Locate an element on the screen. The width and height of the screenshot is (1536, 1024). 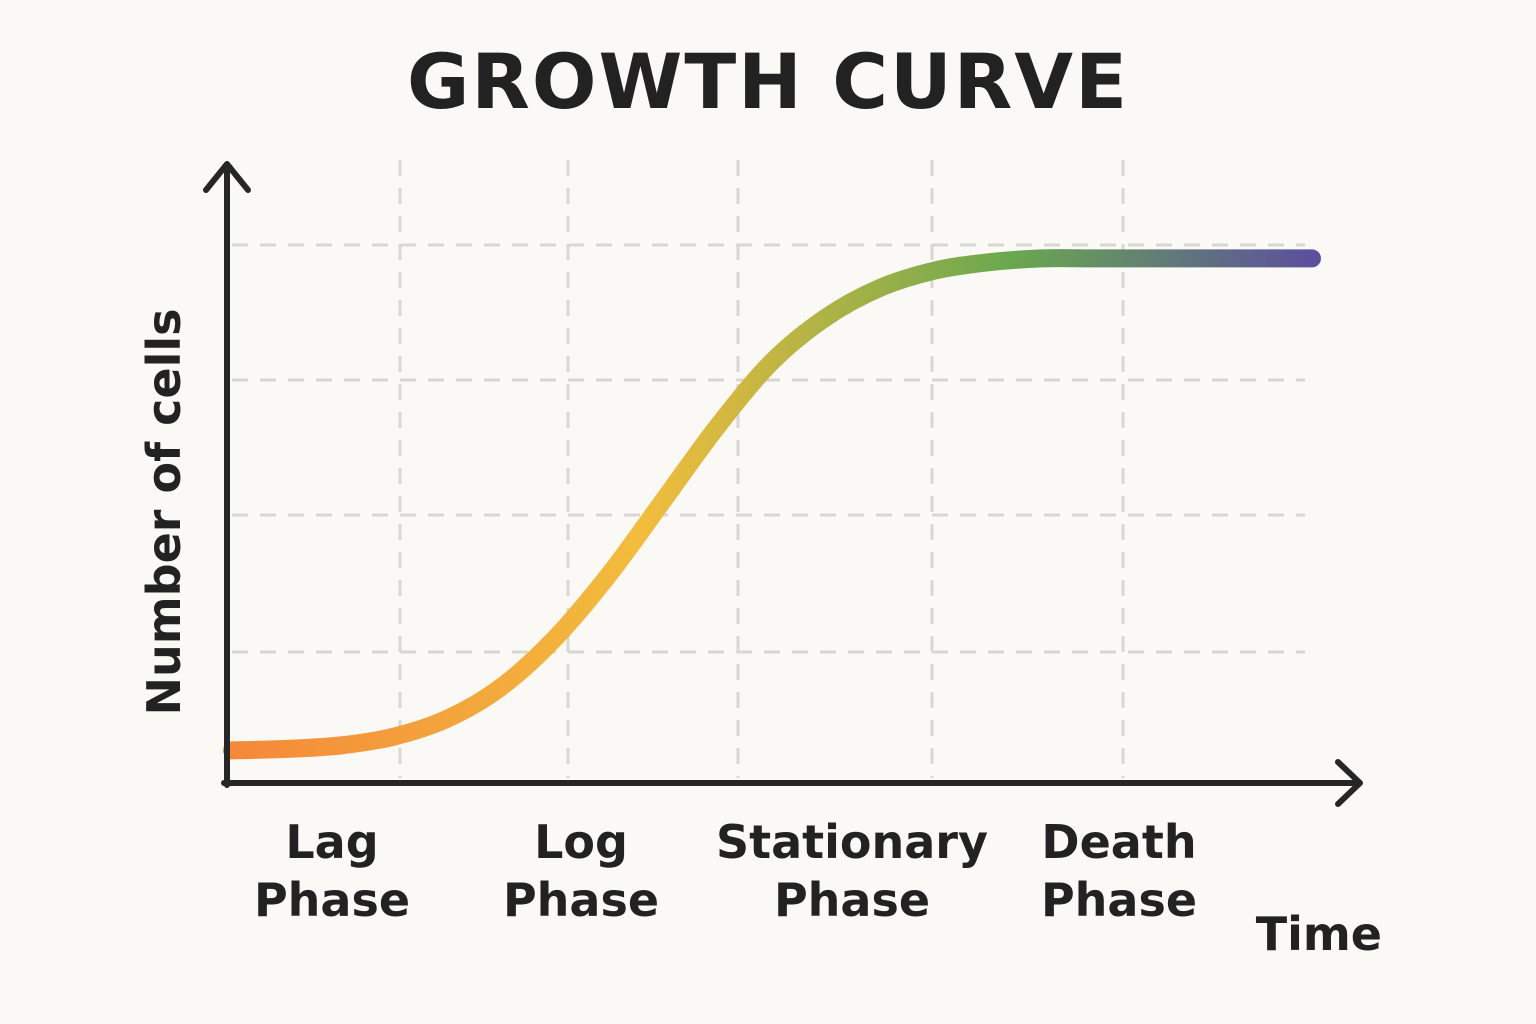
x-axis-arrow-icon is located at coordinates (1349, 783).